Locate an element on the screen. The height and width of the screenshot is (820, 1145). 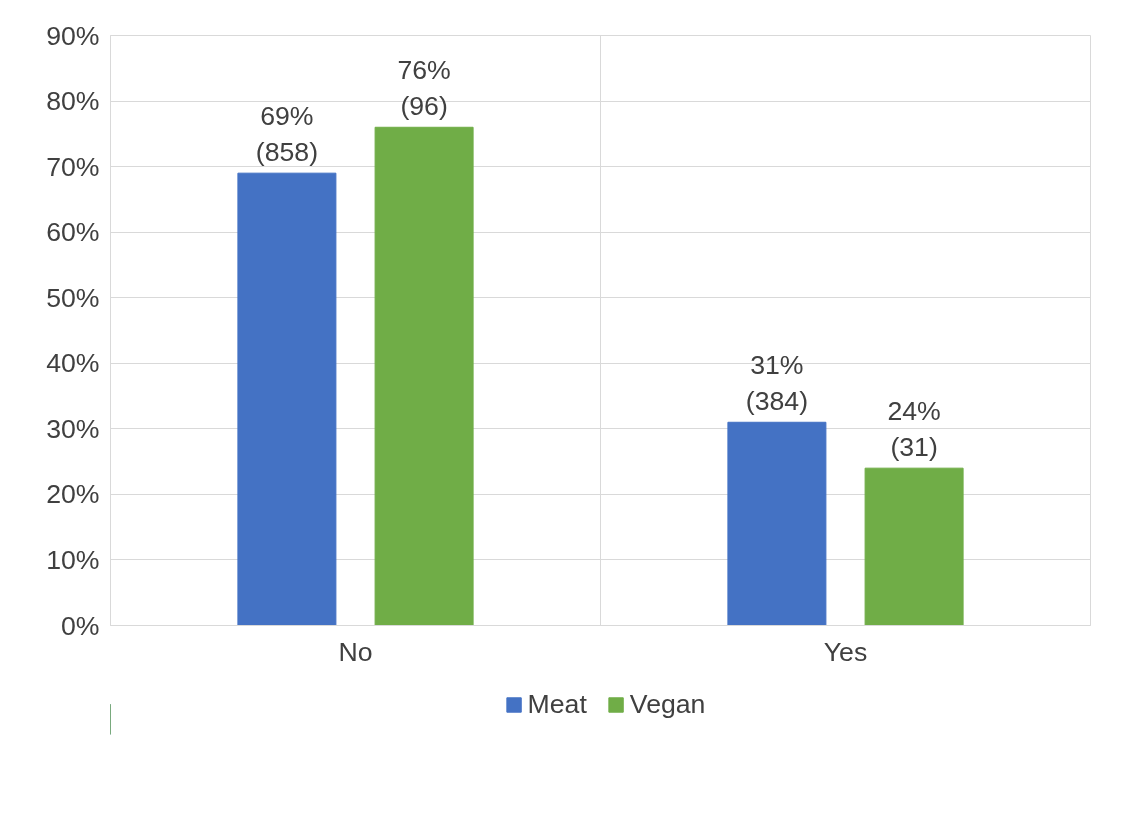
y-tick-label: 80% is located at coordinates (73, 101).